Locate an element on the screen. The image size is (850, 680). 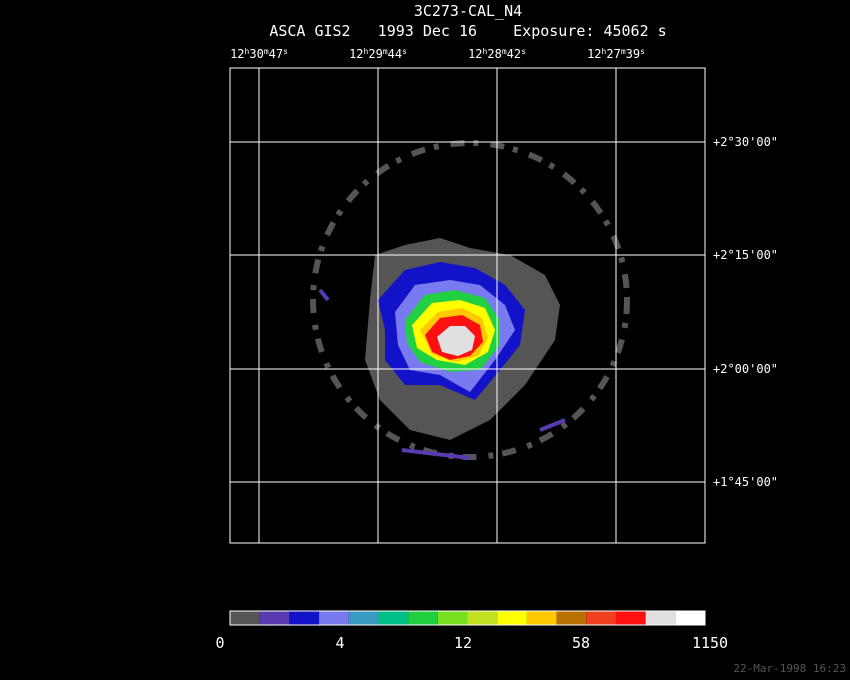
colorbar: 0 4 12 58 1150 is located at coordinates (471, 631).